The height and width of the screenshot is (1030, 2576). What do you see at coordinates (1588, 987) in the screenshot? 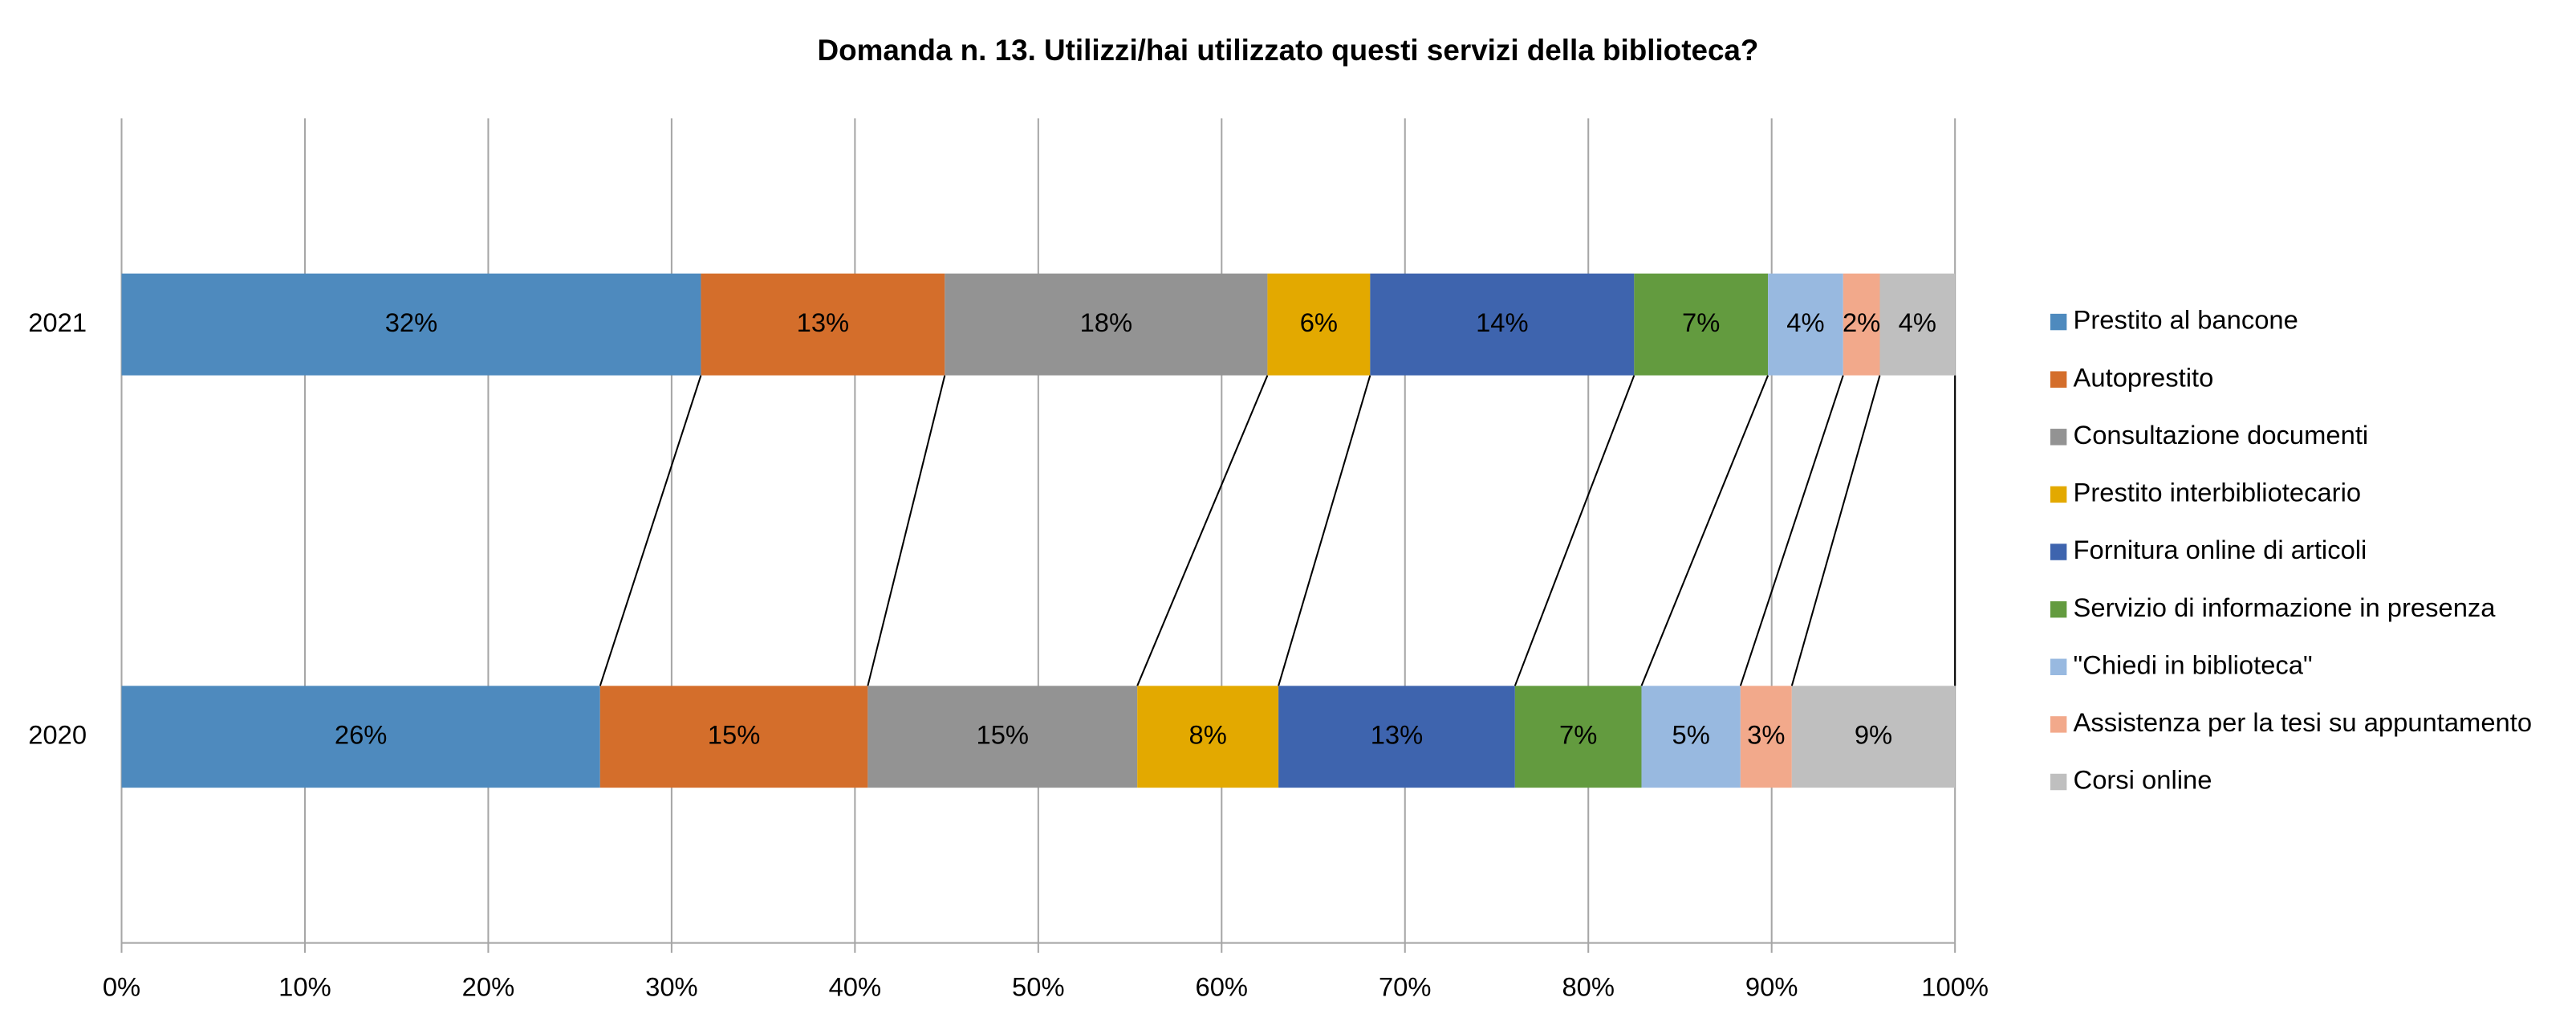
I see `x-tick-label: 80%` at bounding box center [1588, 987].